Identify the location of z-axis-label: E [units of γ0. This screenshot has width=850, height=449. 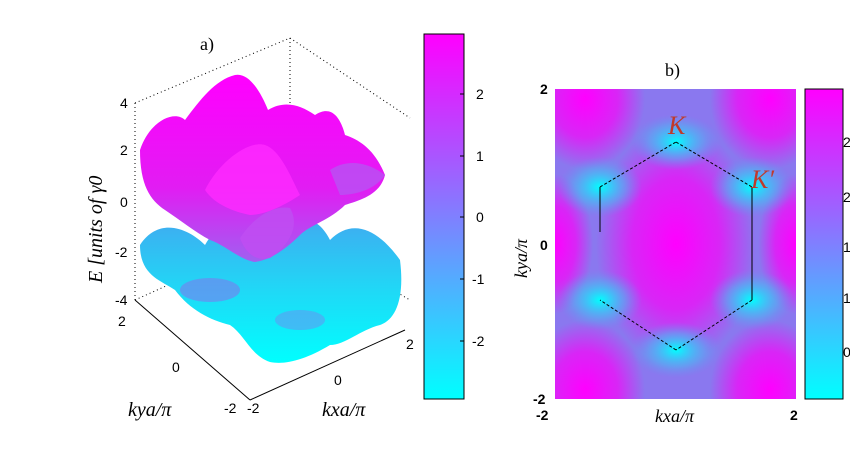
(96, 230).